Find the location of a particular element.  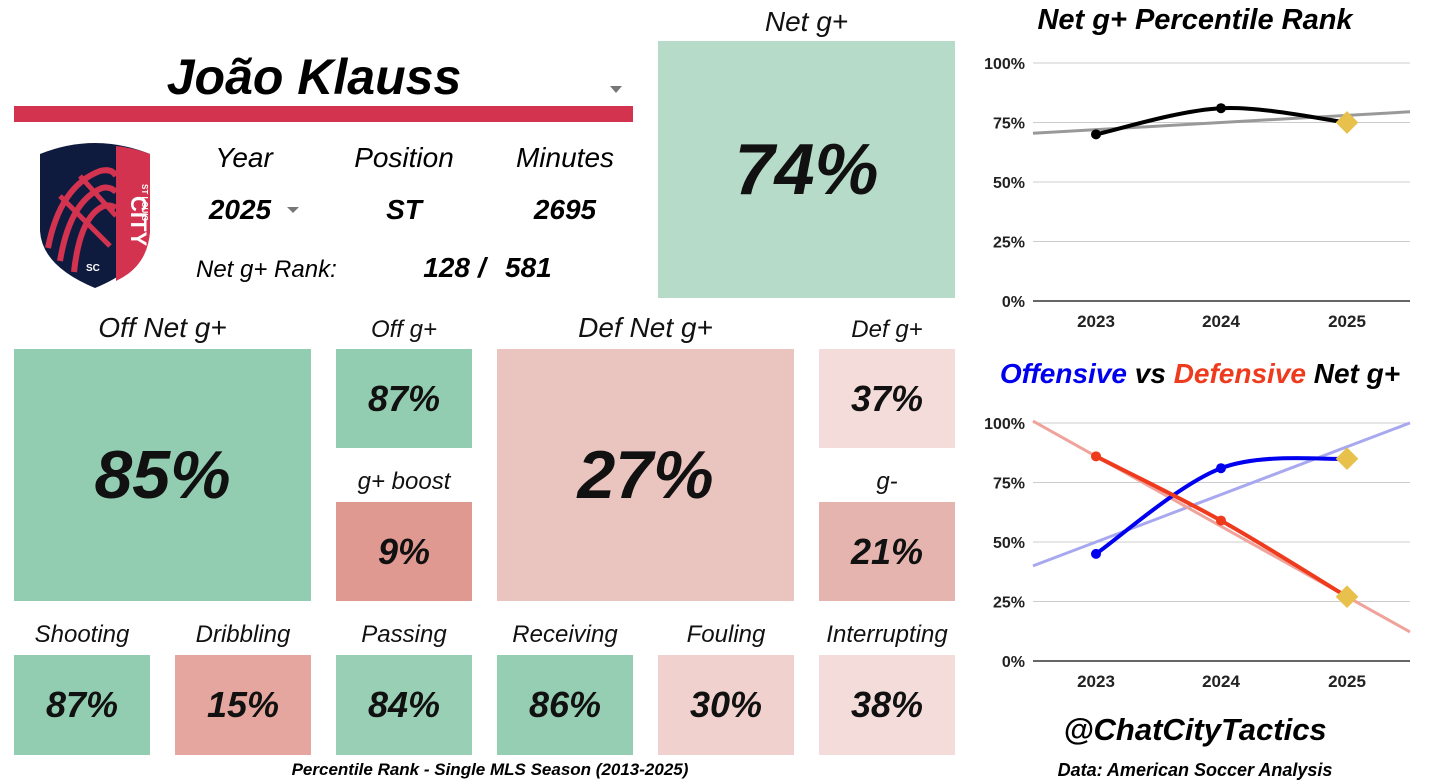

net-g-value: 74% is located at coordinates (806, 169).